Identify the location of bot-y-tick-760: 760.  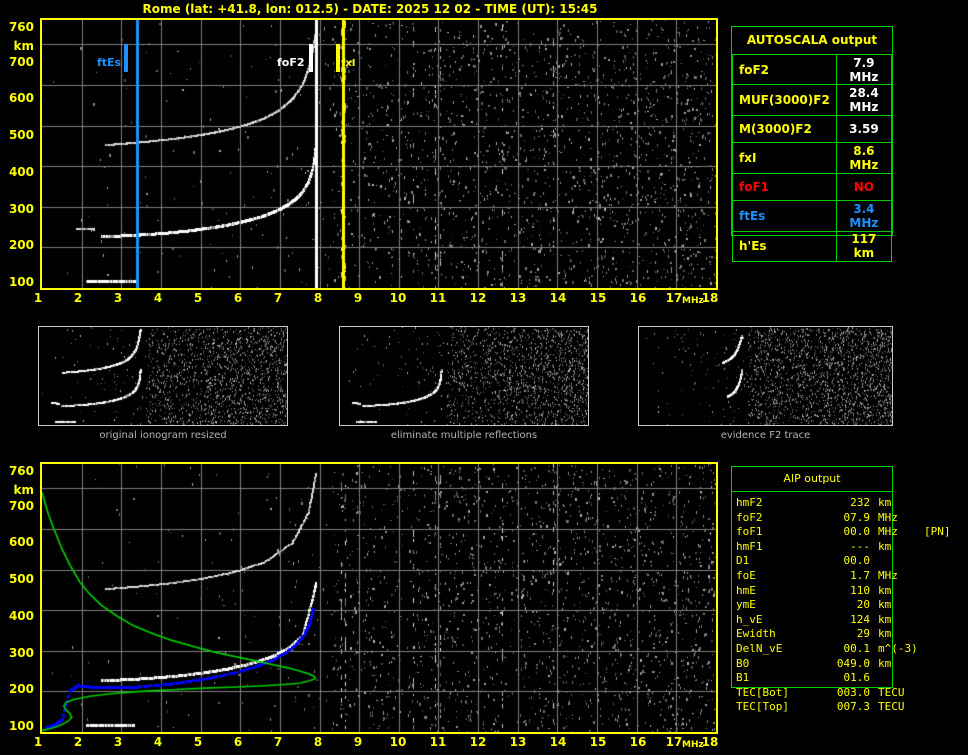
(21, 471).